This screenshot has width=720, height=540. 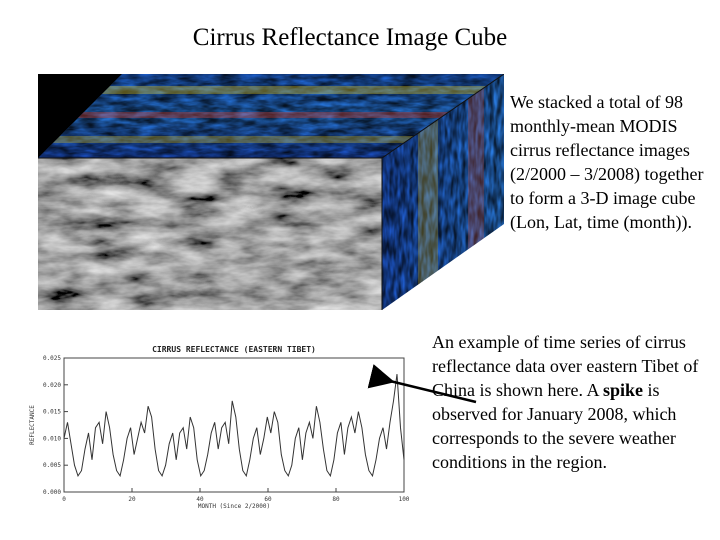 I want to click on y-tick-label: 0.005, so click(x=52, y=465).